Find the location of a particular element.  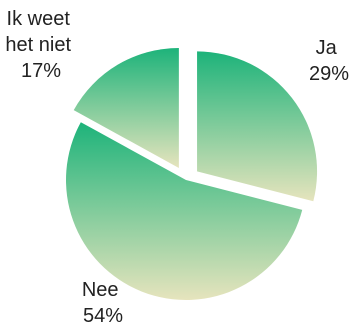

slice-label-ja-percent: 29% is located at coordinates (329, 74).